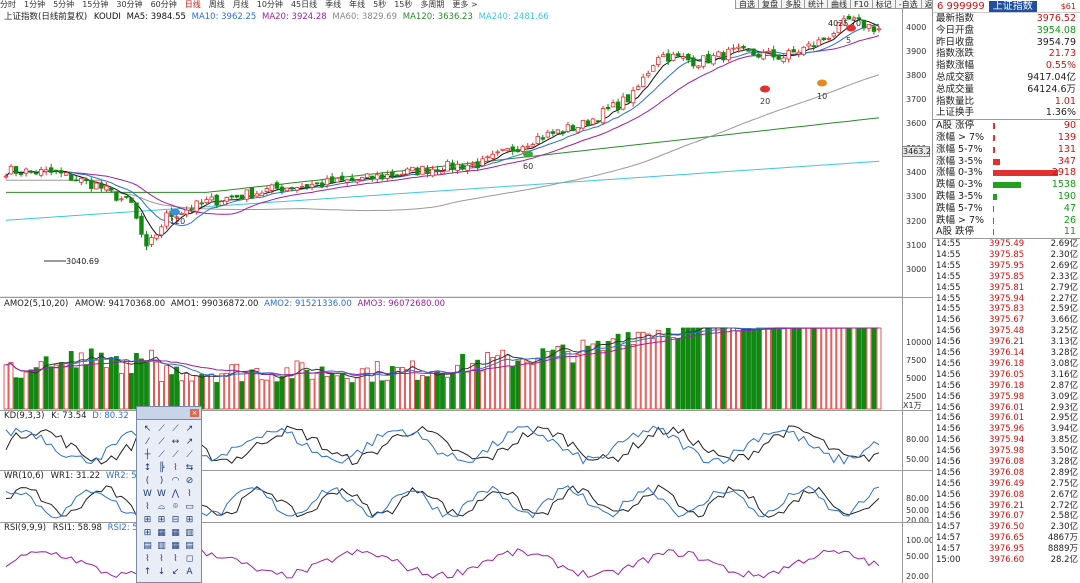 The width and height of the screenshot is (1080, 583). What do you see at coordinates (175, 520) in the screenshot?
I see `draw-tool-button: ⊟` at bounding box center [175, 520].